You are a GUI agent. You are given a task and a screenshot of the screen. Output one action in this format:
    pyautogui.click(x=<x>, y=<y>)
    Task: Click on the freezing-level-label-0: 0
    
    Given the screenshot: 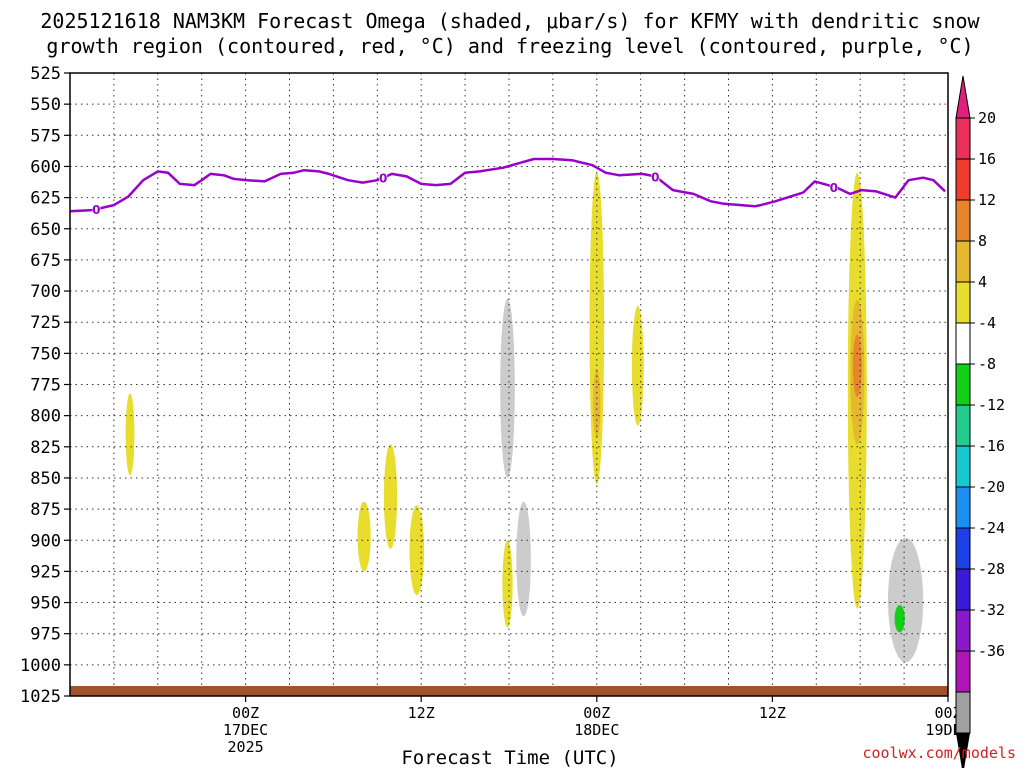 What is the action you would take?
    pyautogui.click(x=96, y=210)
    